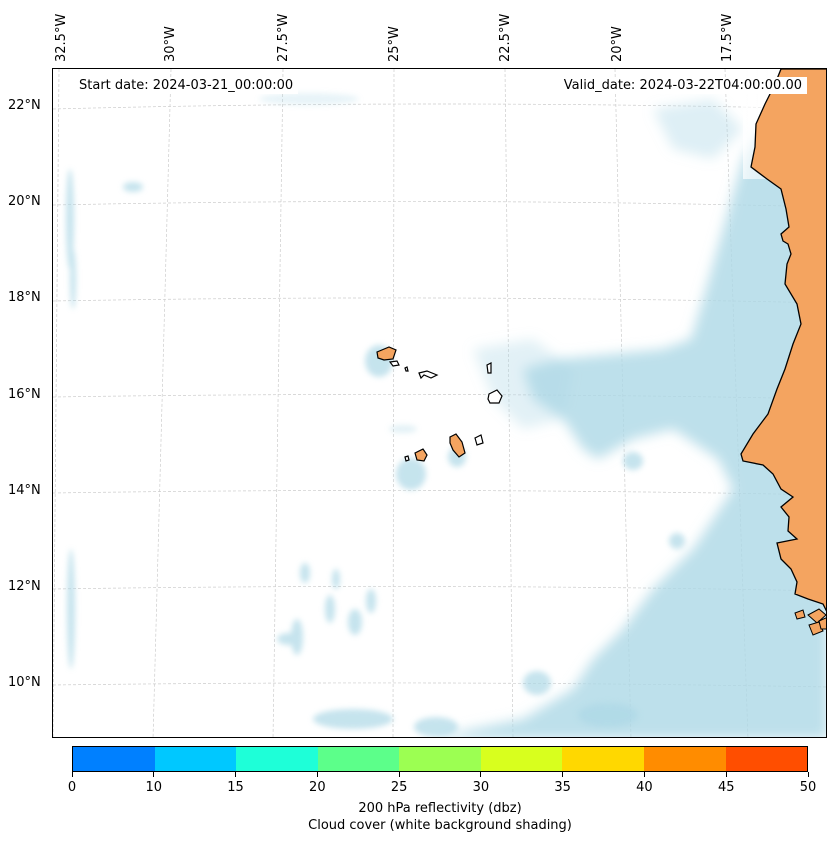  I want to click on colorbar-tick-label: 25, so click(399, 787).